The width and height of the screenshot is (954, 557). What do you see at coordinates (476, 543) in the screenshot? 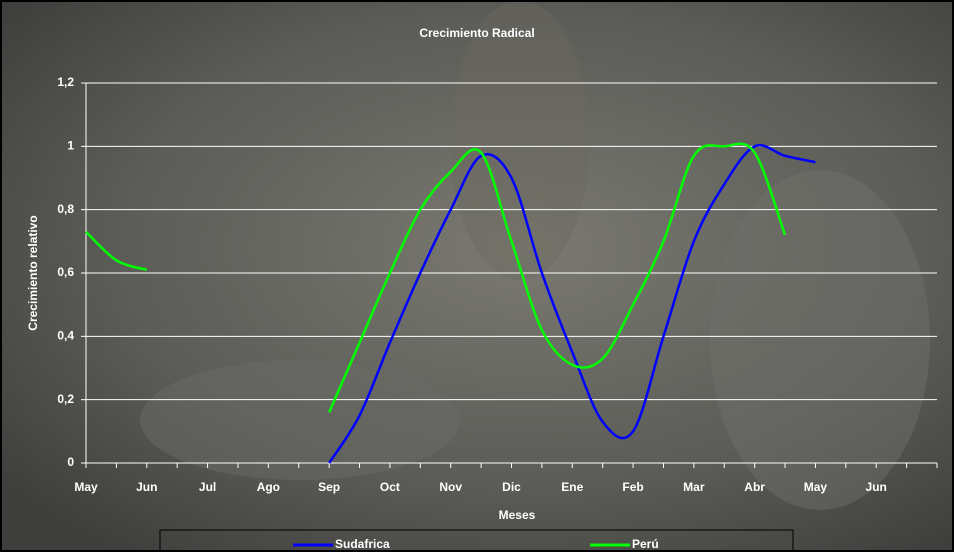
I see `legend-box` at bounding box center [476, 543].